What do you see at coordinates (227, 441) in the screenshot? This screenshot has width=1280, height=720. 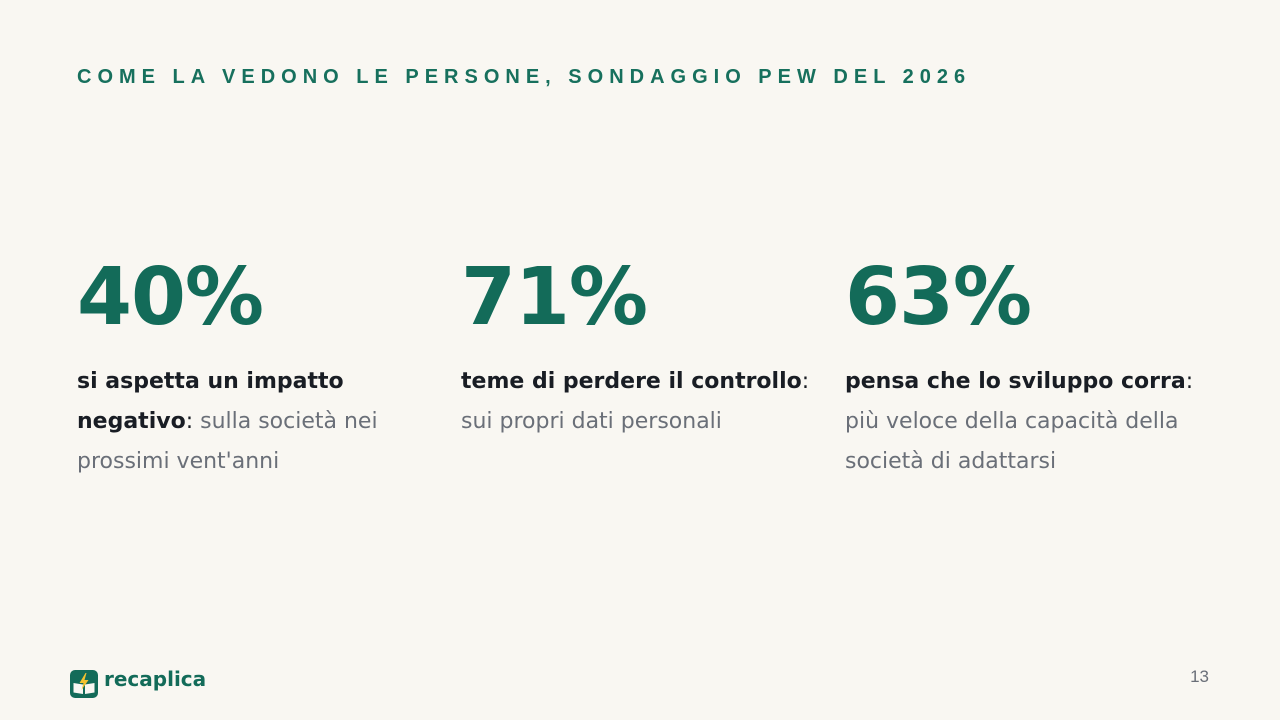 I see `stat-detail: sulla società nei prossimi vent'anni` at bounding box center [227, 441].